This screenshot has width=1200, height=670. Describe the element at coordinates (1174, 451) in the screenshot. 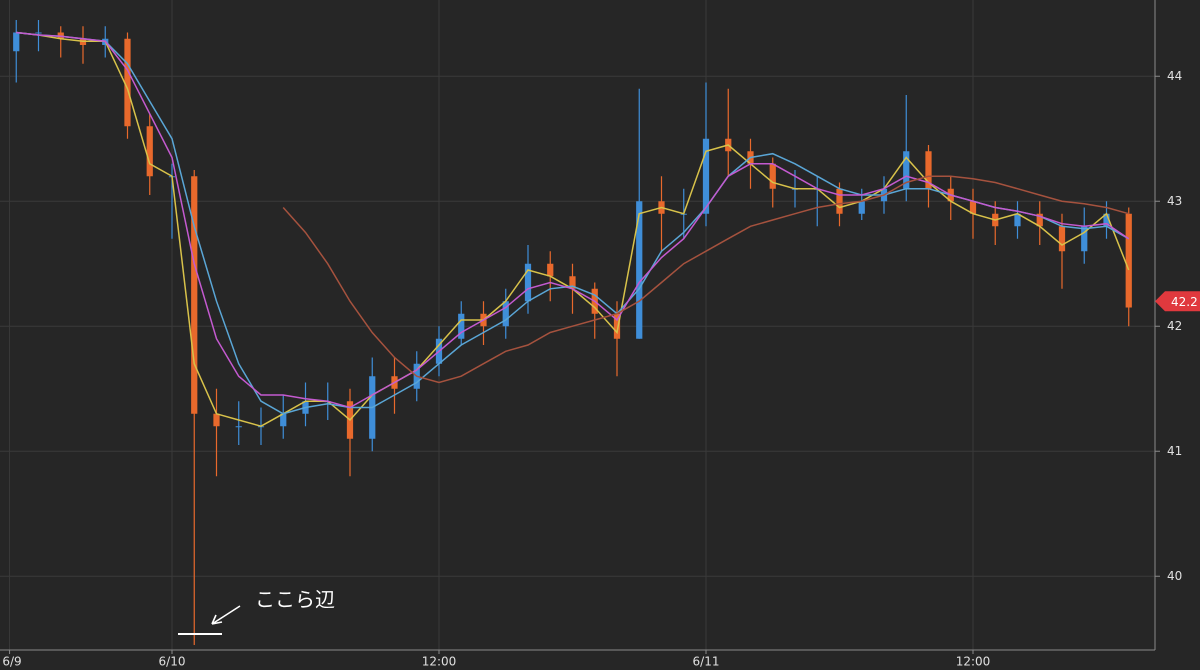

I see `y-tick-label: 41` at that location.